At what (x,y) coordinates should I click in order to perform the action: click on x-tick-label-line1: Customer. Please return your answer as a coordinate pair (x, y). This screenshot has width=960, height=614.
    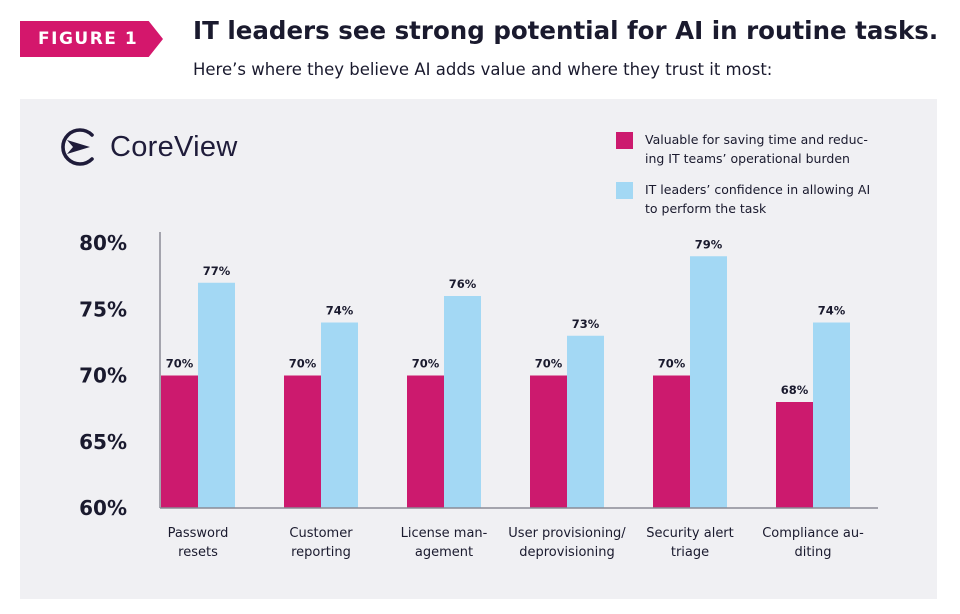
    Looking at the image, I should click on (321, 533).